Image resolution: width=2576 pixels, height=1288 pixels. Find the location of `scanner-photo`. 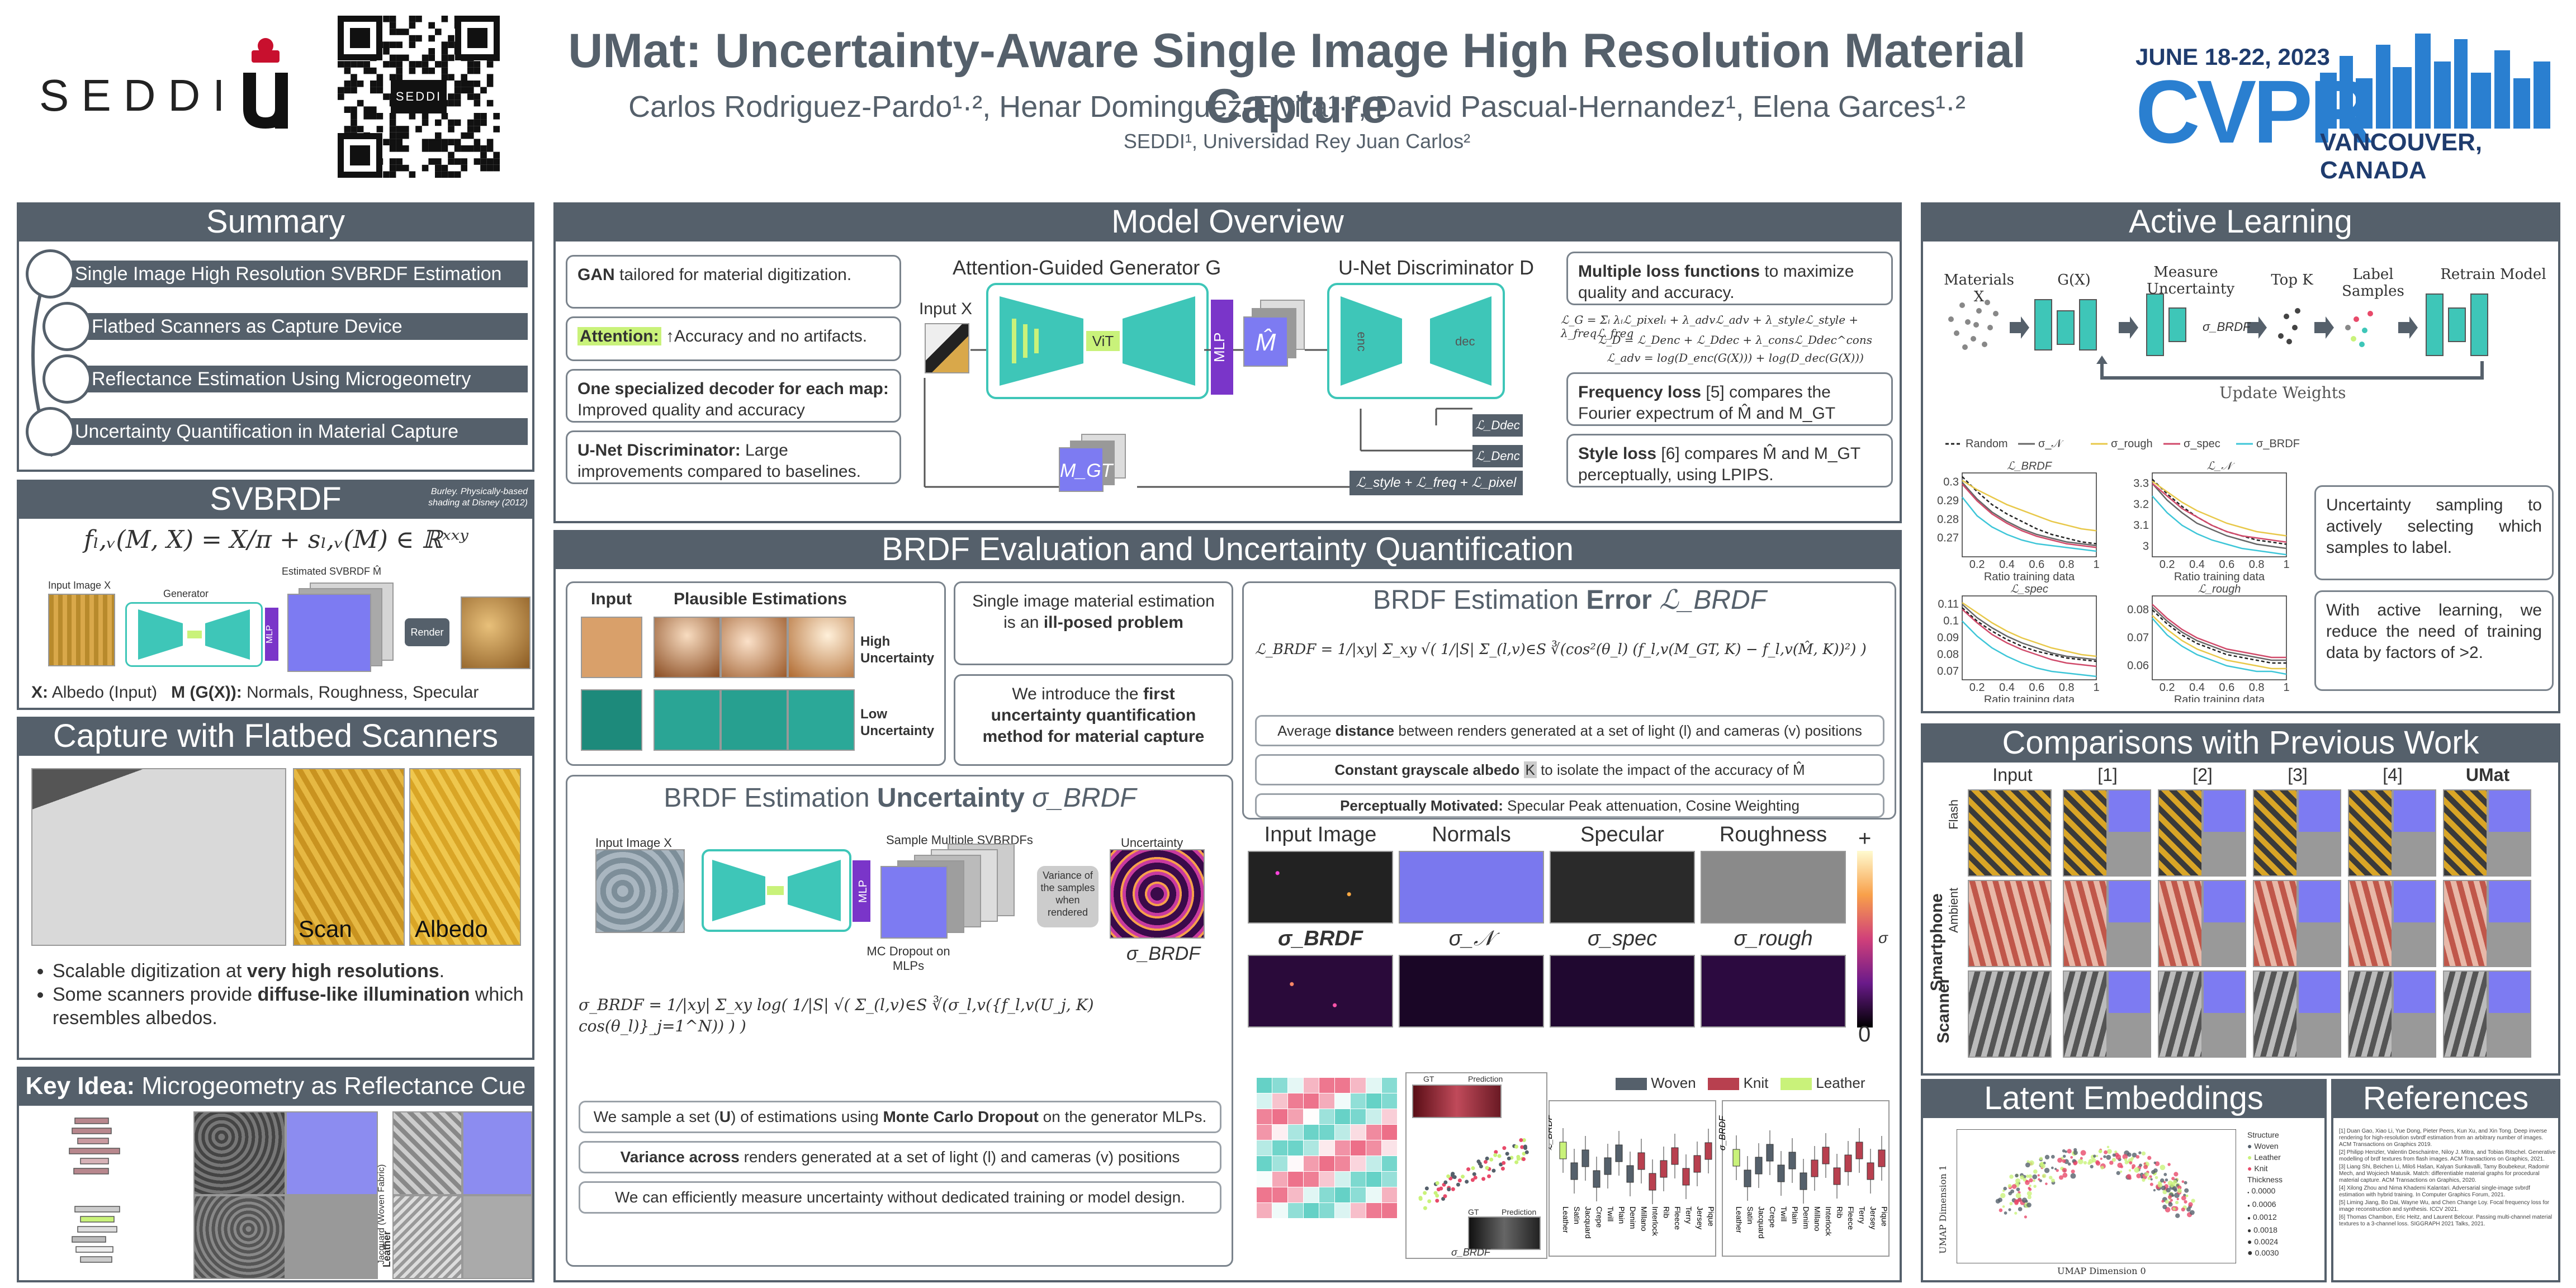

scanner-photo is located at coordinates (158, 857).